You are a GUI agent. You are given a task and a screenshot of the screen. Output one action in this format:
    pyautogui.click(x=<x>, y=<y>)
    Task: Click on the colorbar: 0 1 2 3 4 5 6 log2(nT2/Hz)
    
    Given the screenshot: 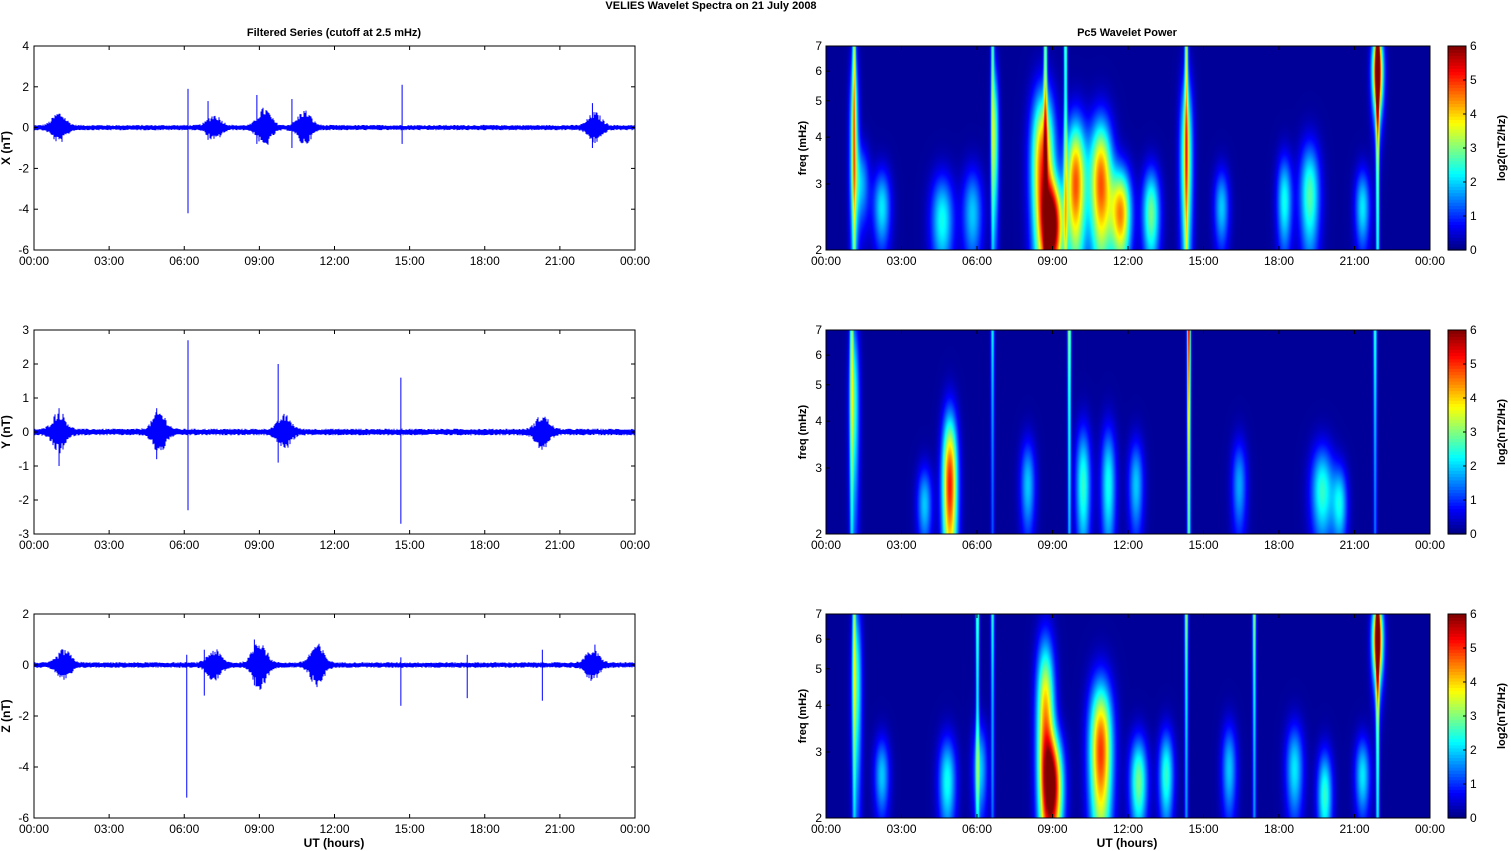 What is the action you would take?
    pyautogui.click(x=1477, y=432)
    